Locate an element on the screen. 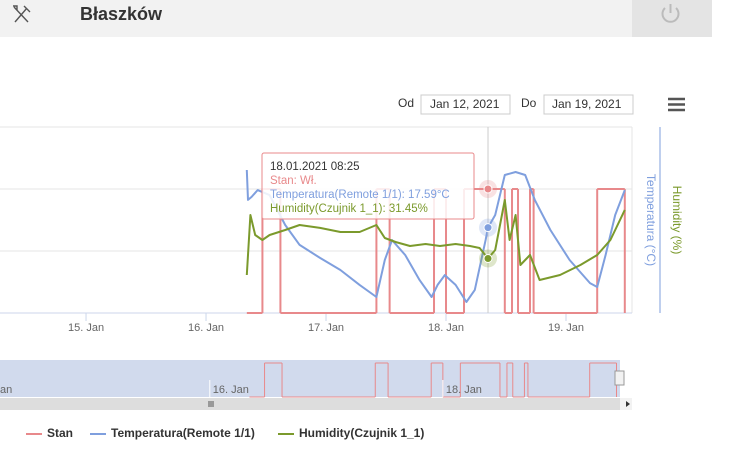 Image resolution: width=750 pixels, height=462 pixels. navigator-mask is located at coordinates (310, 378).